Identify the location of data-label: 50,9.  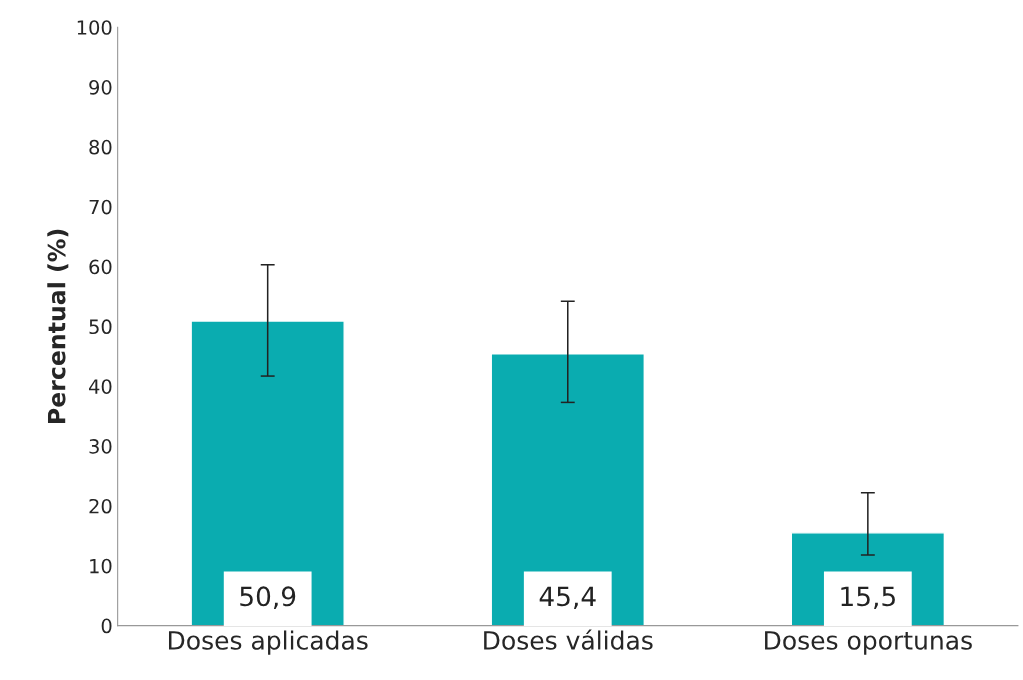
(268, 598).